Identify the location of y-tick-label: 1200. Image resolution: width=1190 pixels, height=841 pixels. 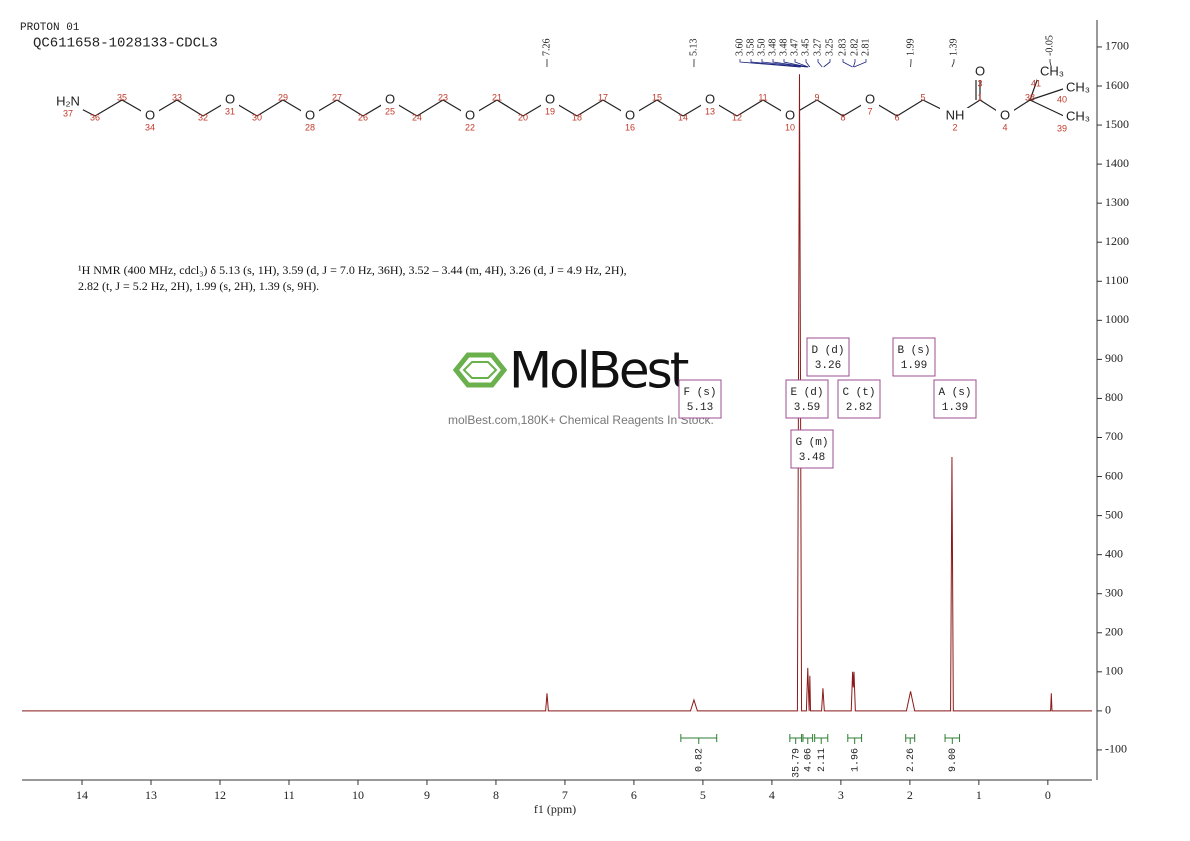
(1117, 241).